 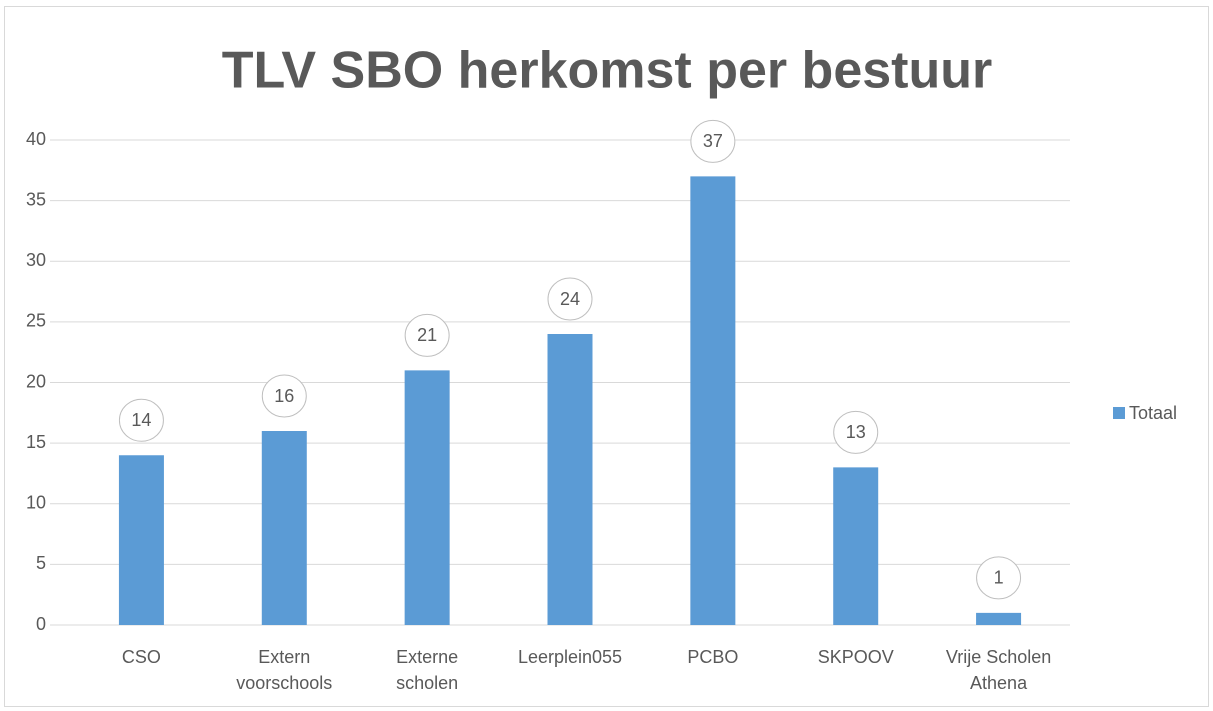 I want to click on y-tick-label: 0, so click(x=41, y=624).